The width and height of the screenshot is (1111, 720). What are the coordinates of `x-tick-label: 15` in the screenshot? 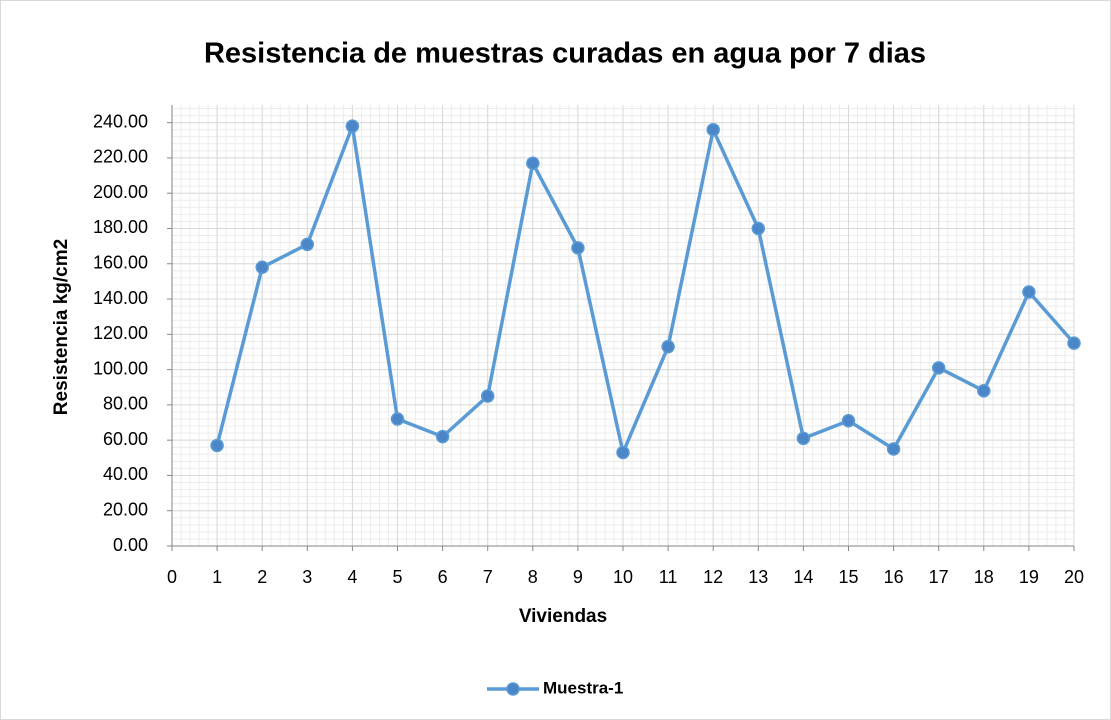 It's located at (848, 577).